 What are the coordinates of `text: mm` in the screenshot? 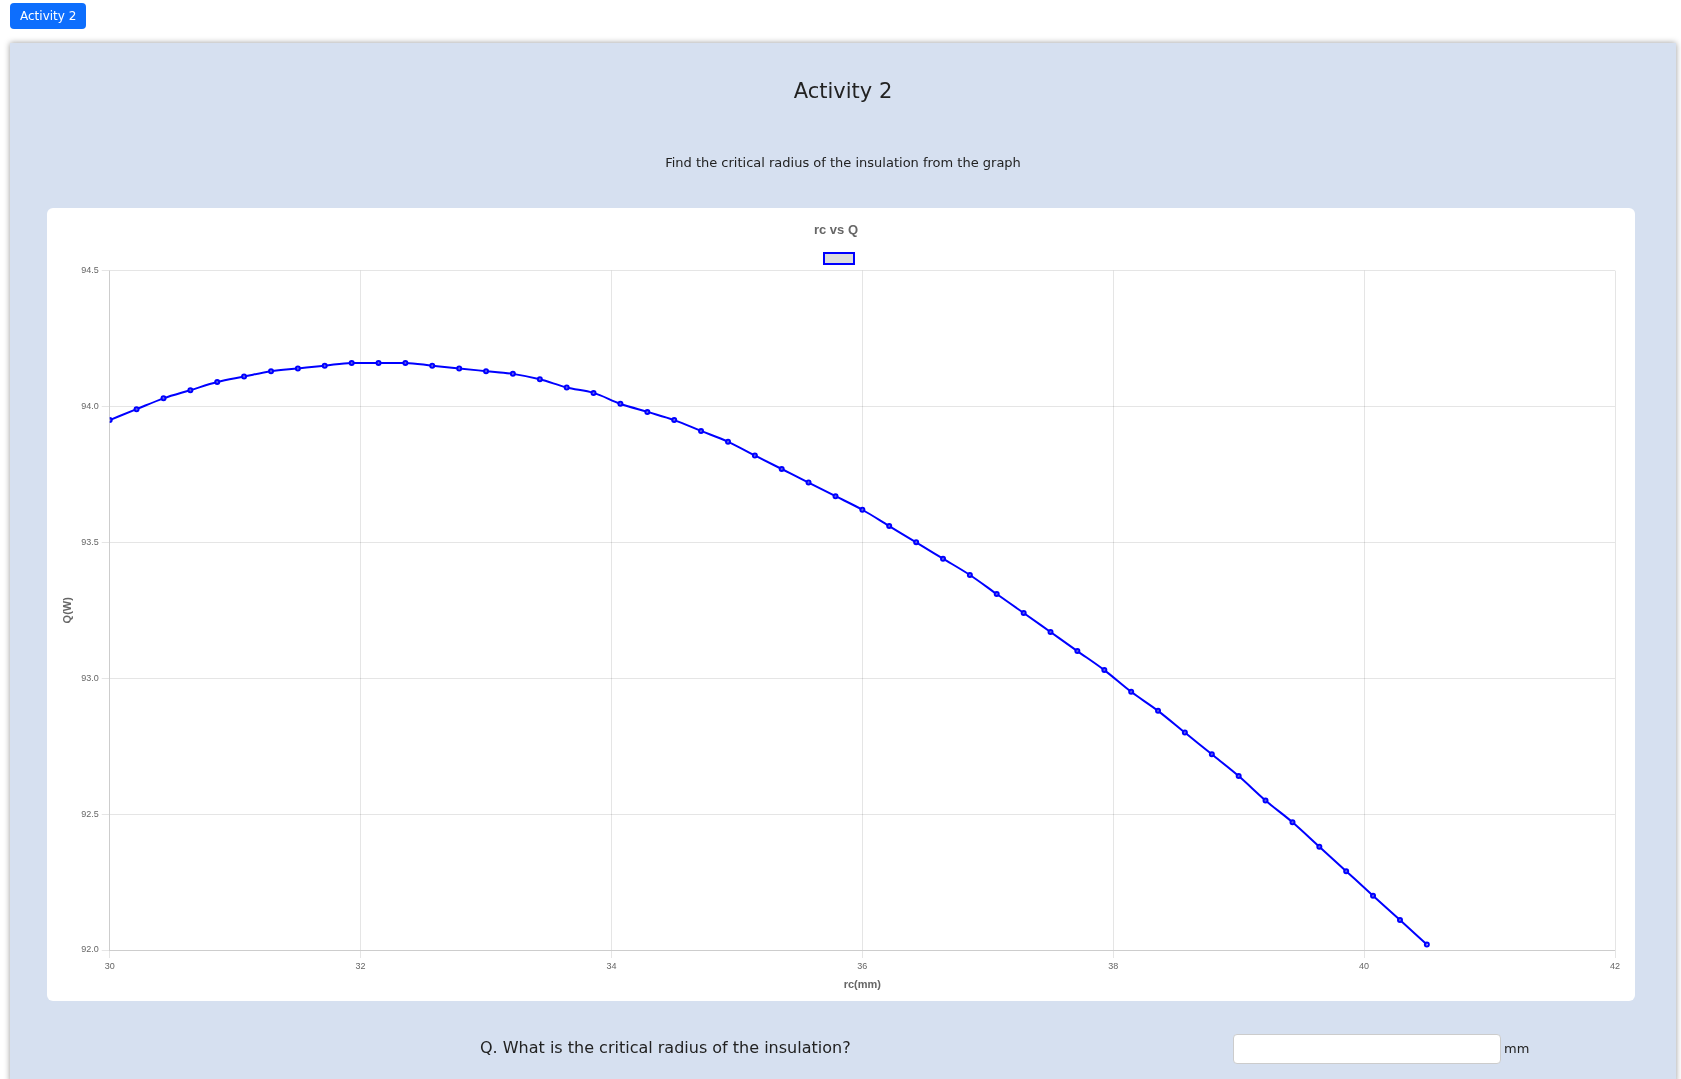 It's located at (1517, 1048).